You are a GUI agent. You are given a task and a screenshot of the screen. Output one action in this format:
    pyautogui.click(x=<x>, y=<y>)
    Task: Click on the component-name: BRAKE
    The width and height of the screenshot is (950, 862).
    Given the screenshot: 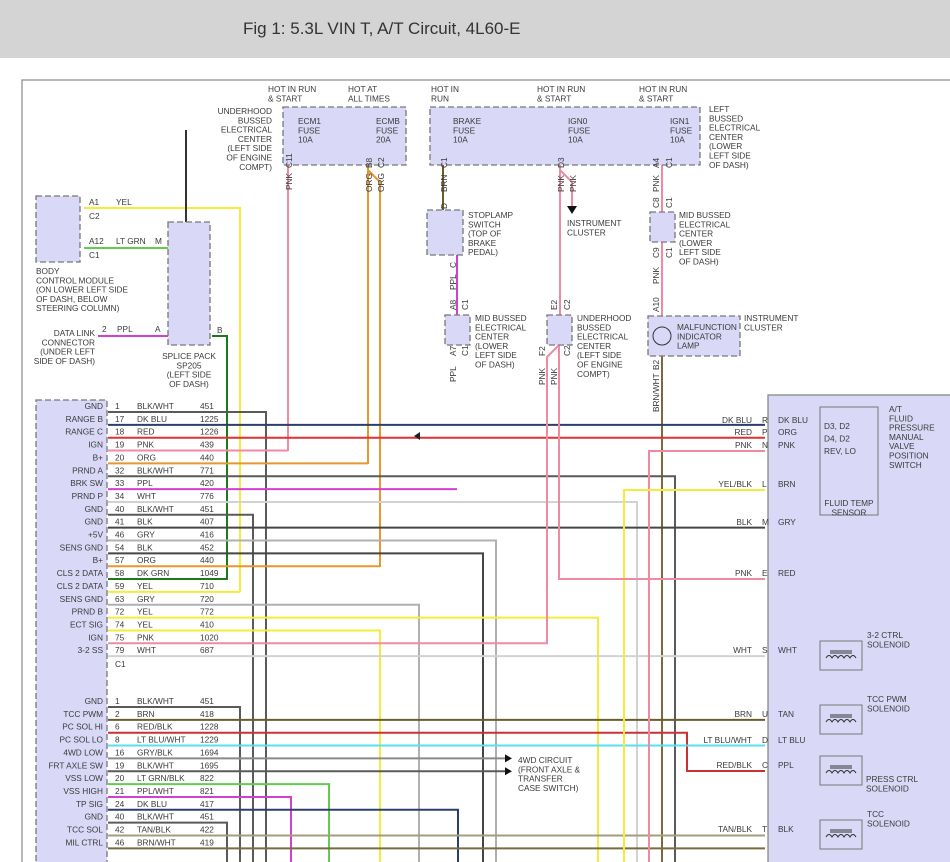 What is the action you would take?
    pyautogui.click(x=482, y=243)
    